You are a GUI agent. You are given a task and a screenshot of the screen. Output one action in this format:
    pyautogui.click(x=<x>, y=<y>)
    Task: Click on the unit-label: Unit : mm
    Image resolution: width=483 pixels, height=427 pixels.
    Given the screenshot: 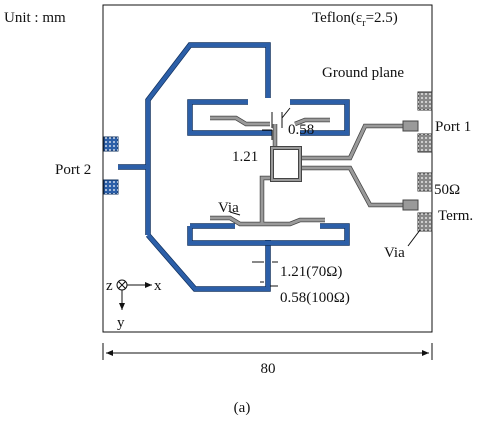 What is the action you would take?
    pyautogui.click(x=35, y=18)
    